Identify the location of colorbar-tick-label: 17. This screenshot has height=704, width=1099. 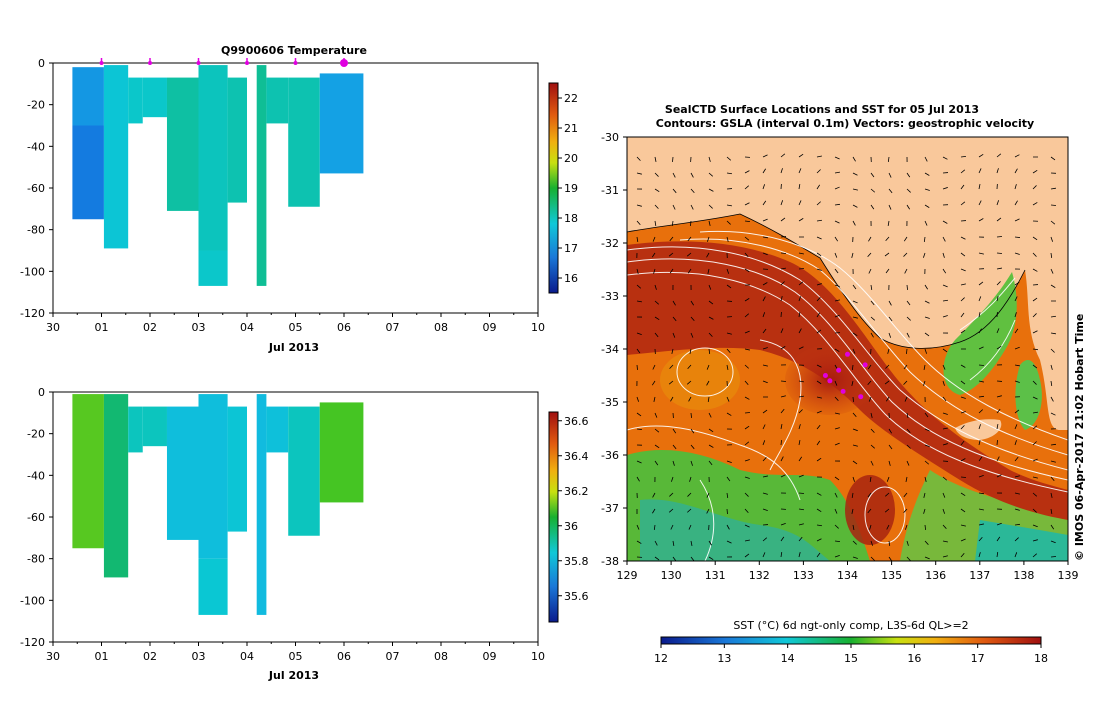
(571, 248).